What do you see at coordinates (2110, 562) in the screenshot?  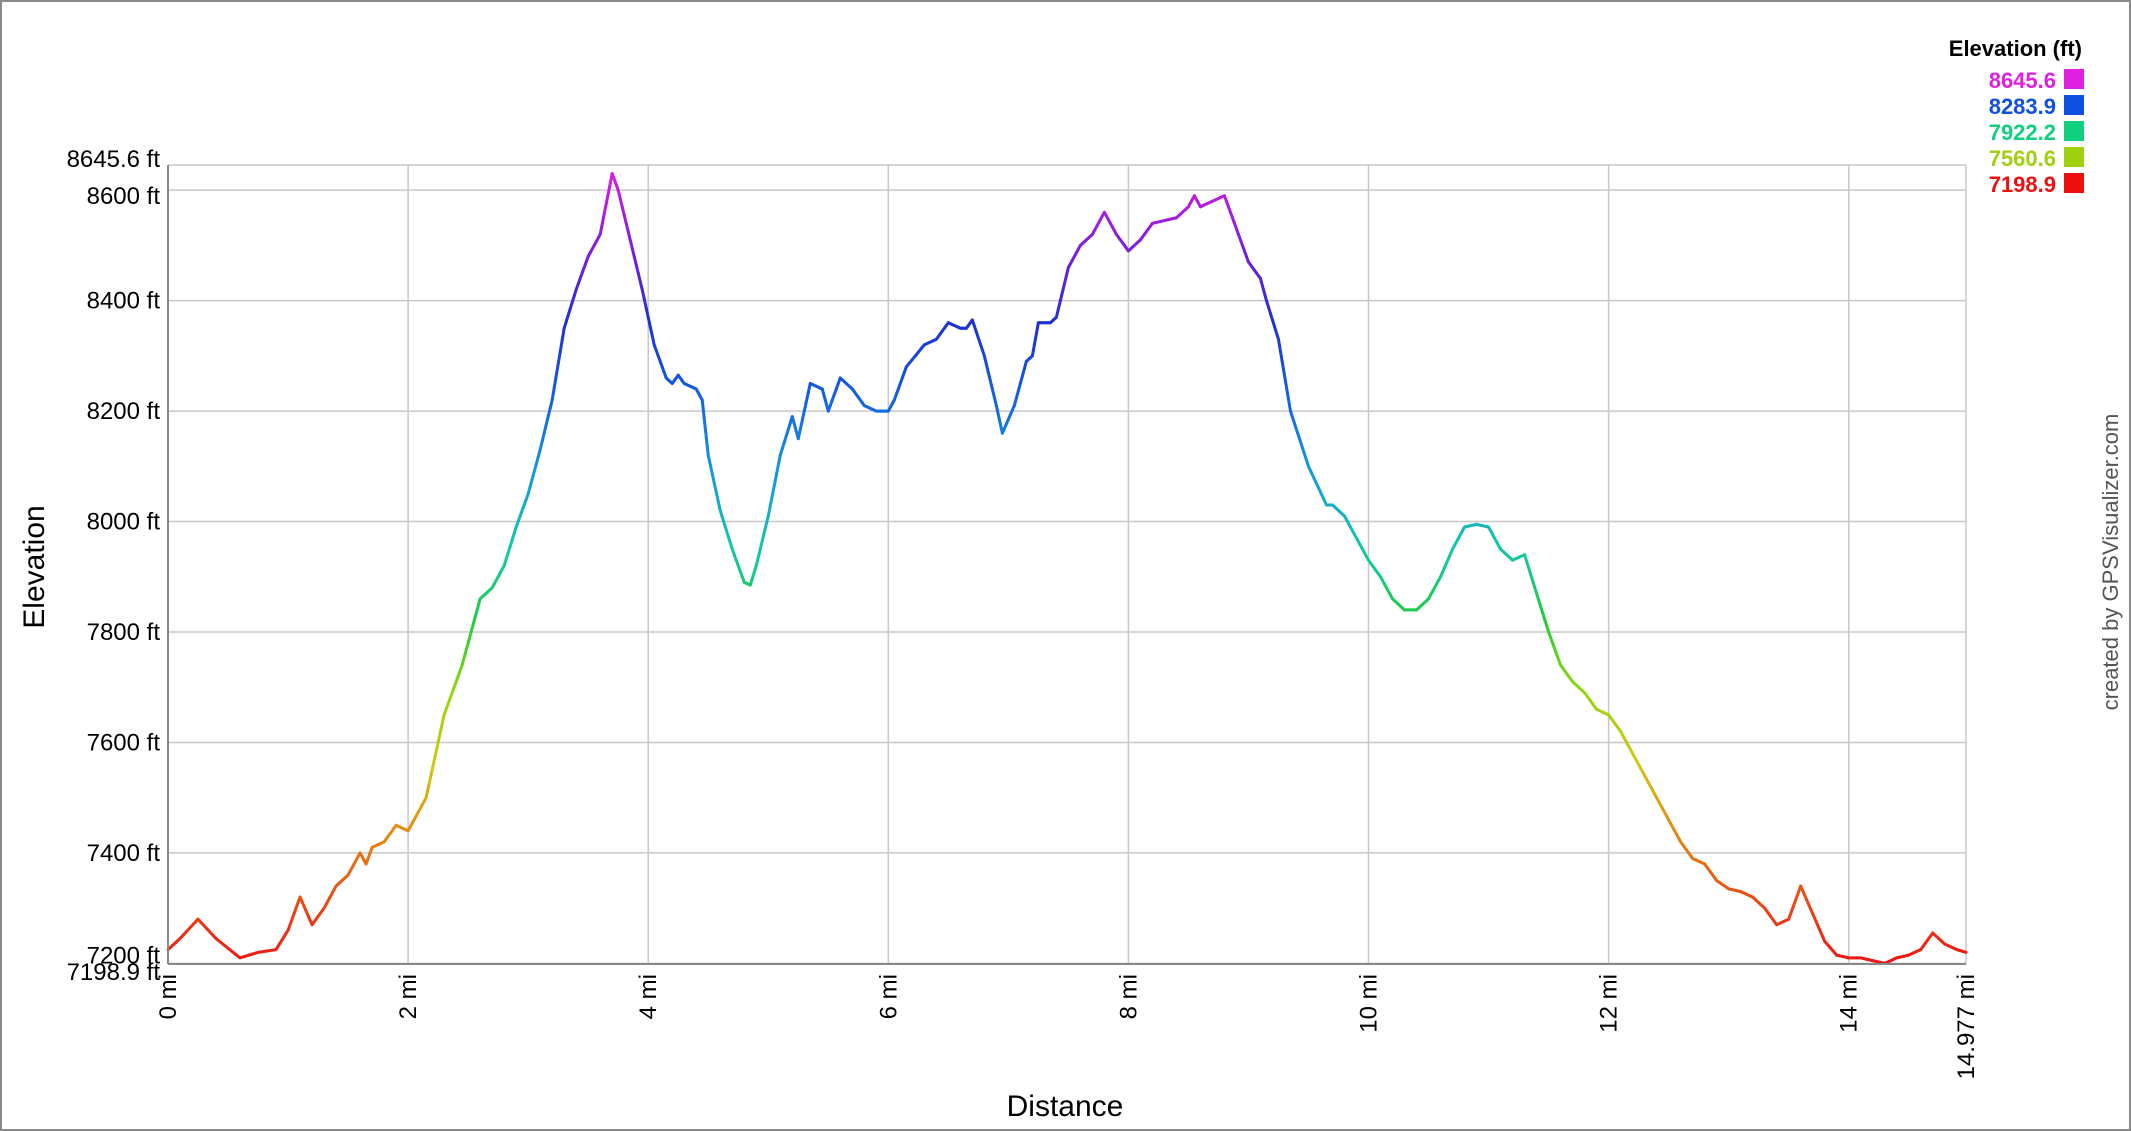 I see `credit-text: created by GPSVisualizer.com` at bounding box center [2110, 562].